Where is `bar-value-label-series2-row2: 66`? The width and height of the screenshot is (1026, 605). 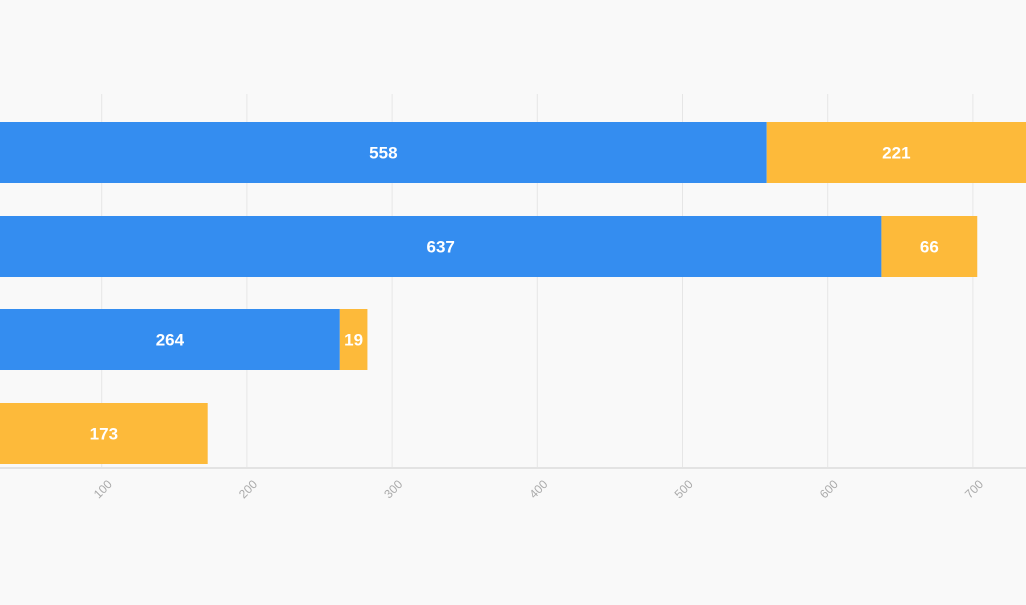 bar-value-label-series2-row2: 66 is located at coordinates (929, 247).